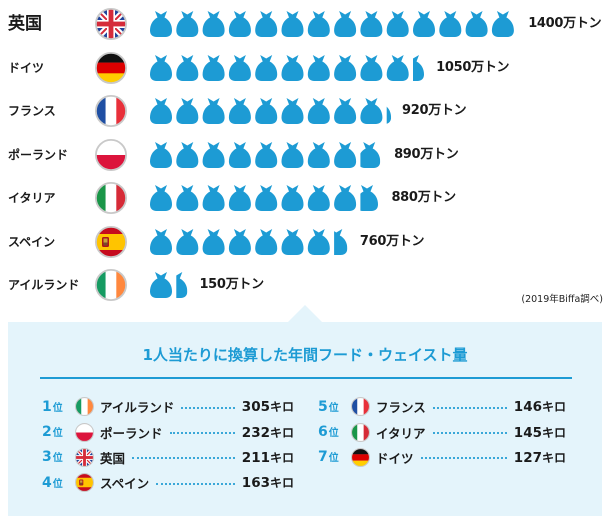 This screenshot has height=520, width=610. What do you see at coordinates (47, 482) in the screenshot?
I see `rank-number: 4` at bounding box center [47, 482].